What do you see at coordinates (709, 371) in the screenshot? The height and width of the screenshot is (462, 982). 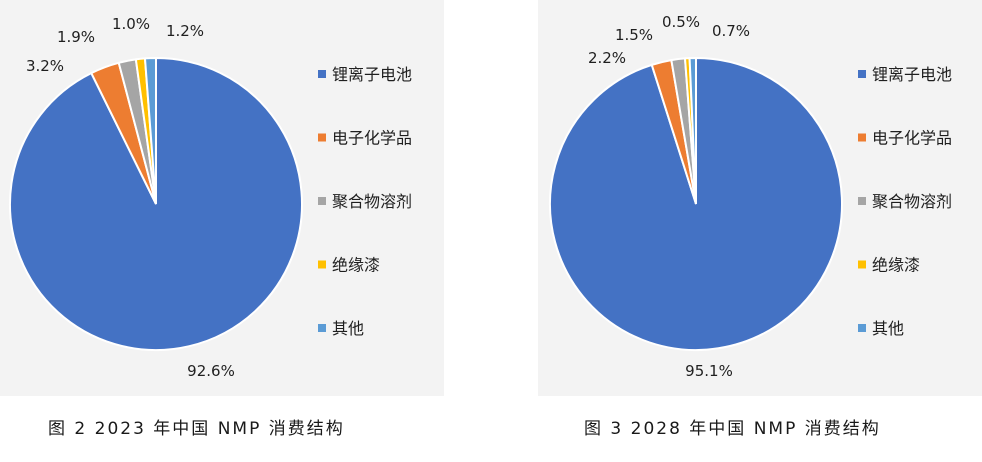 I see `data-label-lithium-ion-battery: 95.1%` at bounding box center [709, 371].